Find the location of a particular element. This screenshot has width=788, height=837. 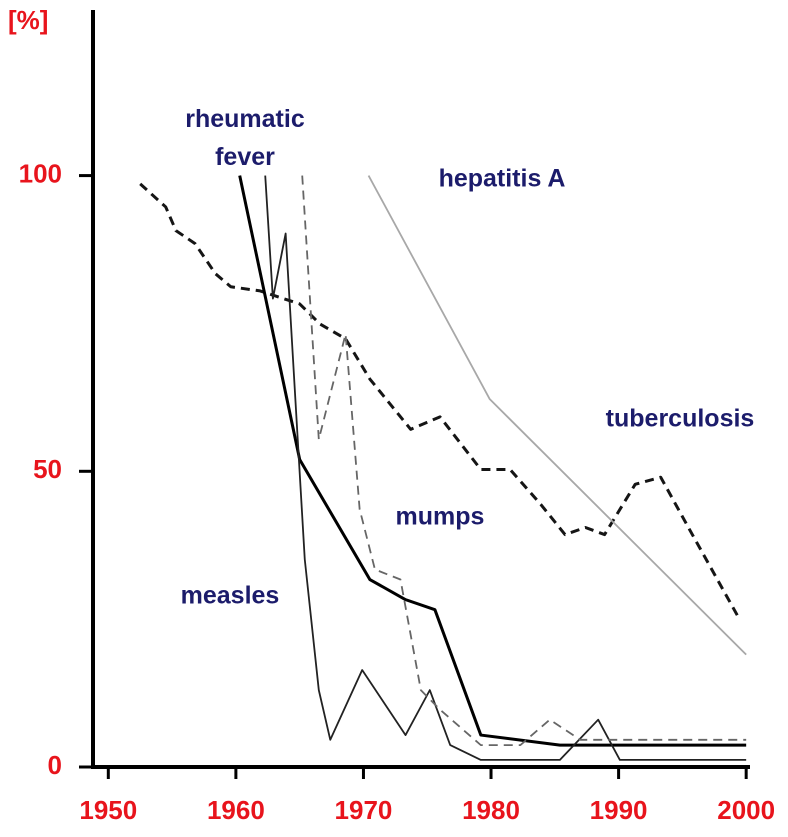

x-tick-label: 1980 is located at coordinates (491, 810).